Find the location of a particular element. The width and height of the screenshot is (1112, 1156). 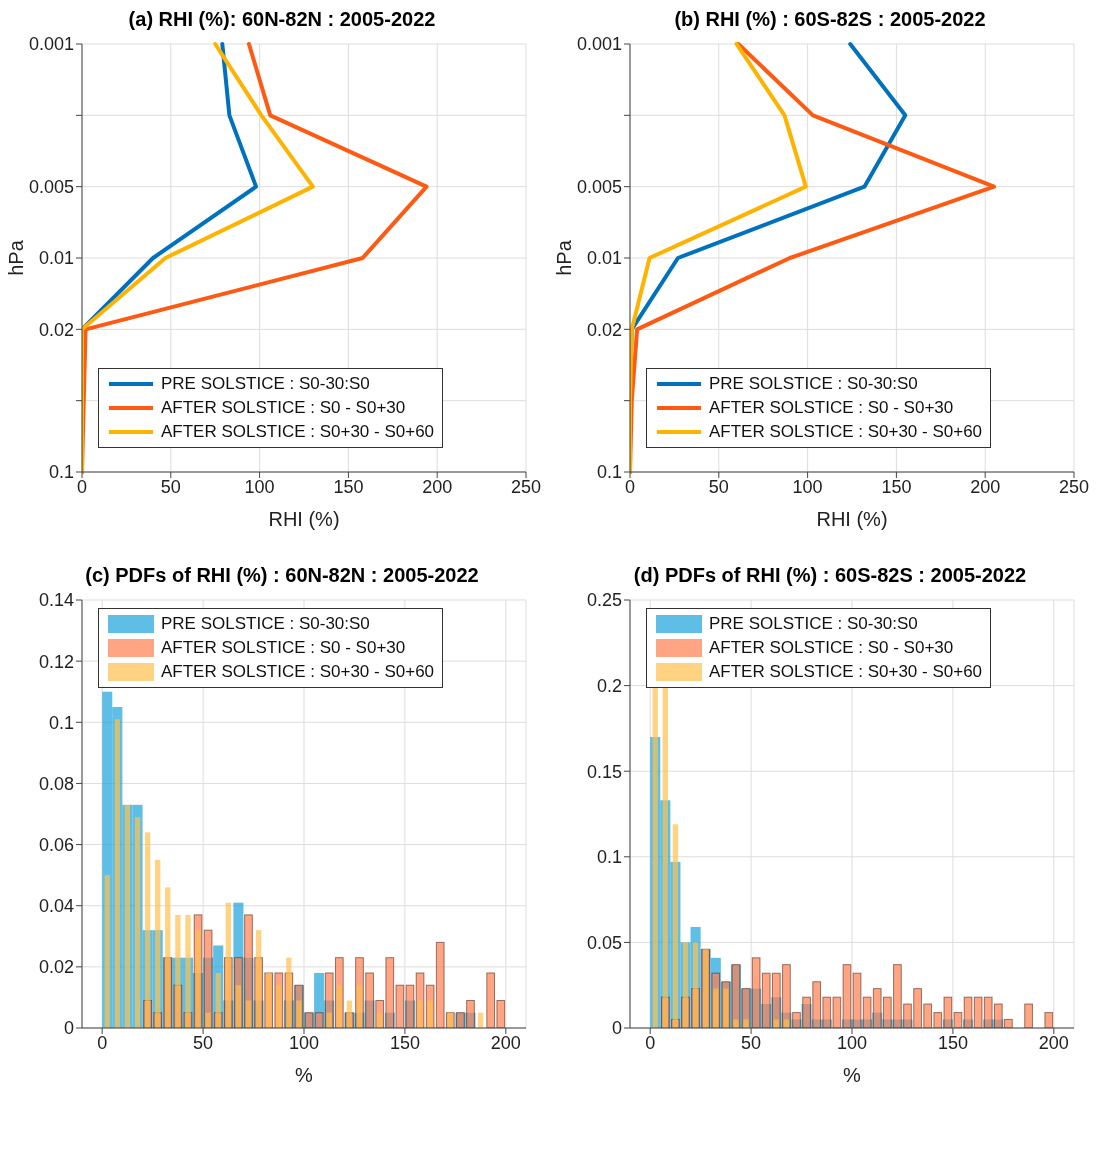

y-tick-label: 0.04 is located at coordinates (56, 906).